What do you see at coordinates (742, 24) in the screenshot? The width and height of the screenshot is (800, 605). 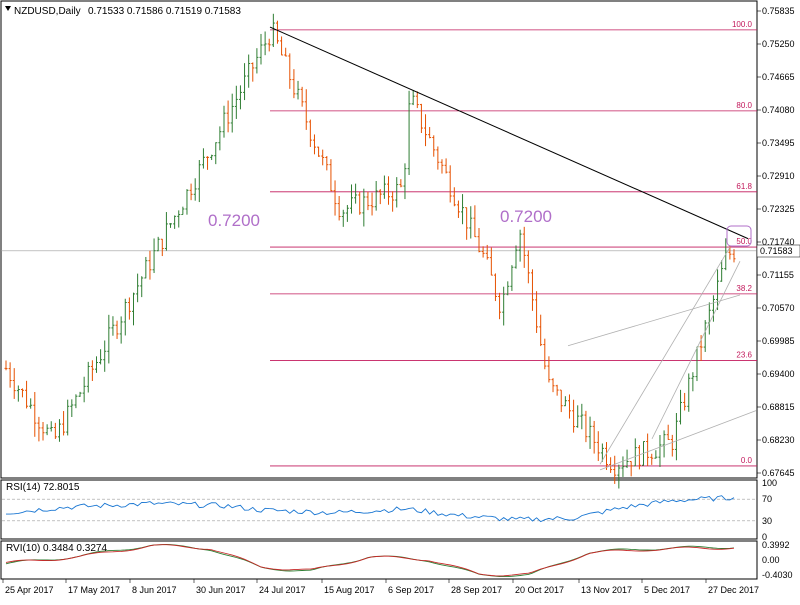 I see `fib-label-100.0: 100.0` at bounding box center [742, 24].